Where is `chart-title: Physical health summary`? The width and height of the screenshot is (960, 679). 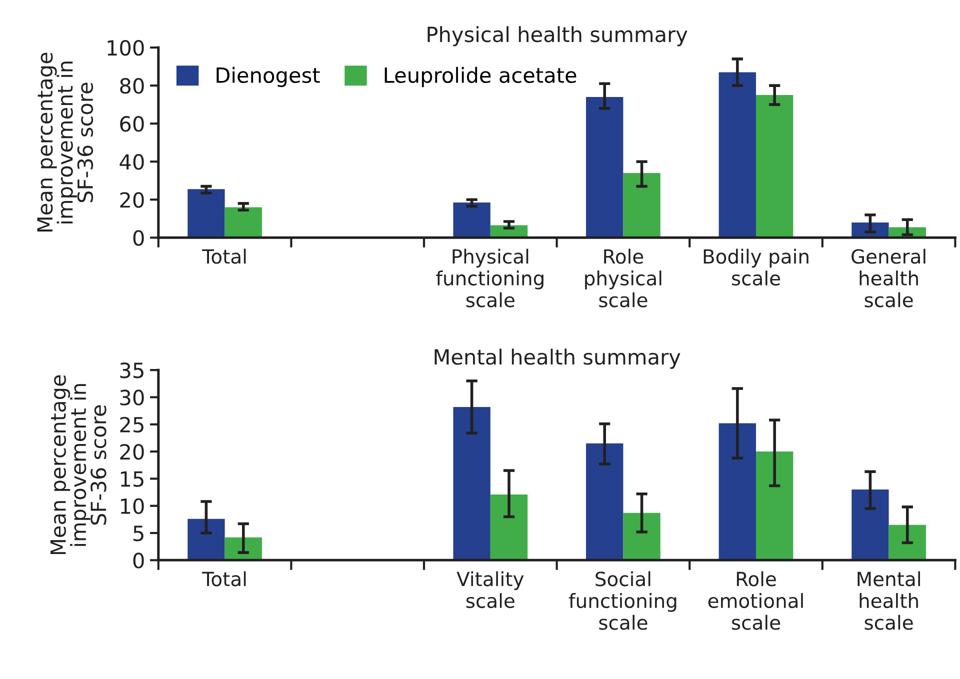 chart-title: Physical health summary is located at coordinates (558, 36).